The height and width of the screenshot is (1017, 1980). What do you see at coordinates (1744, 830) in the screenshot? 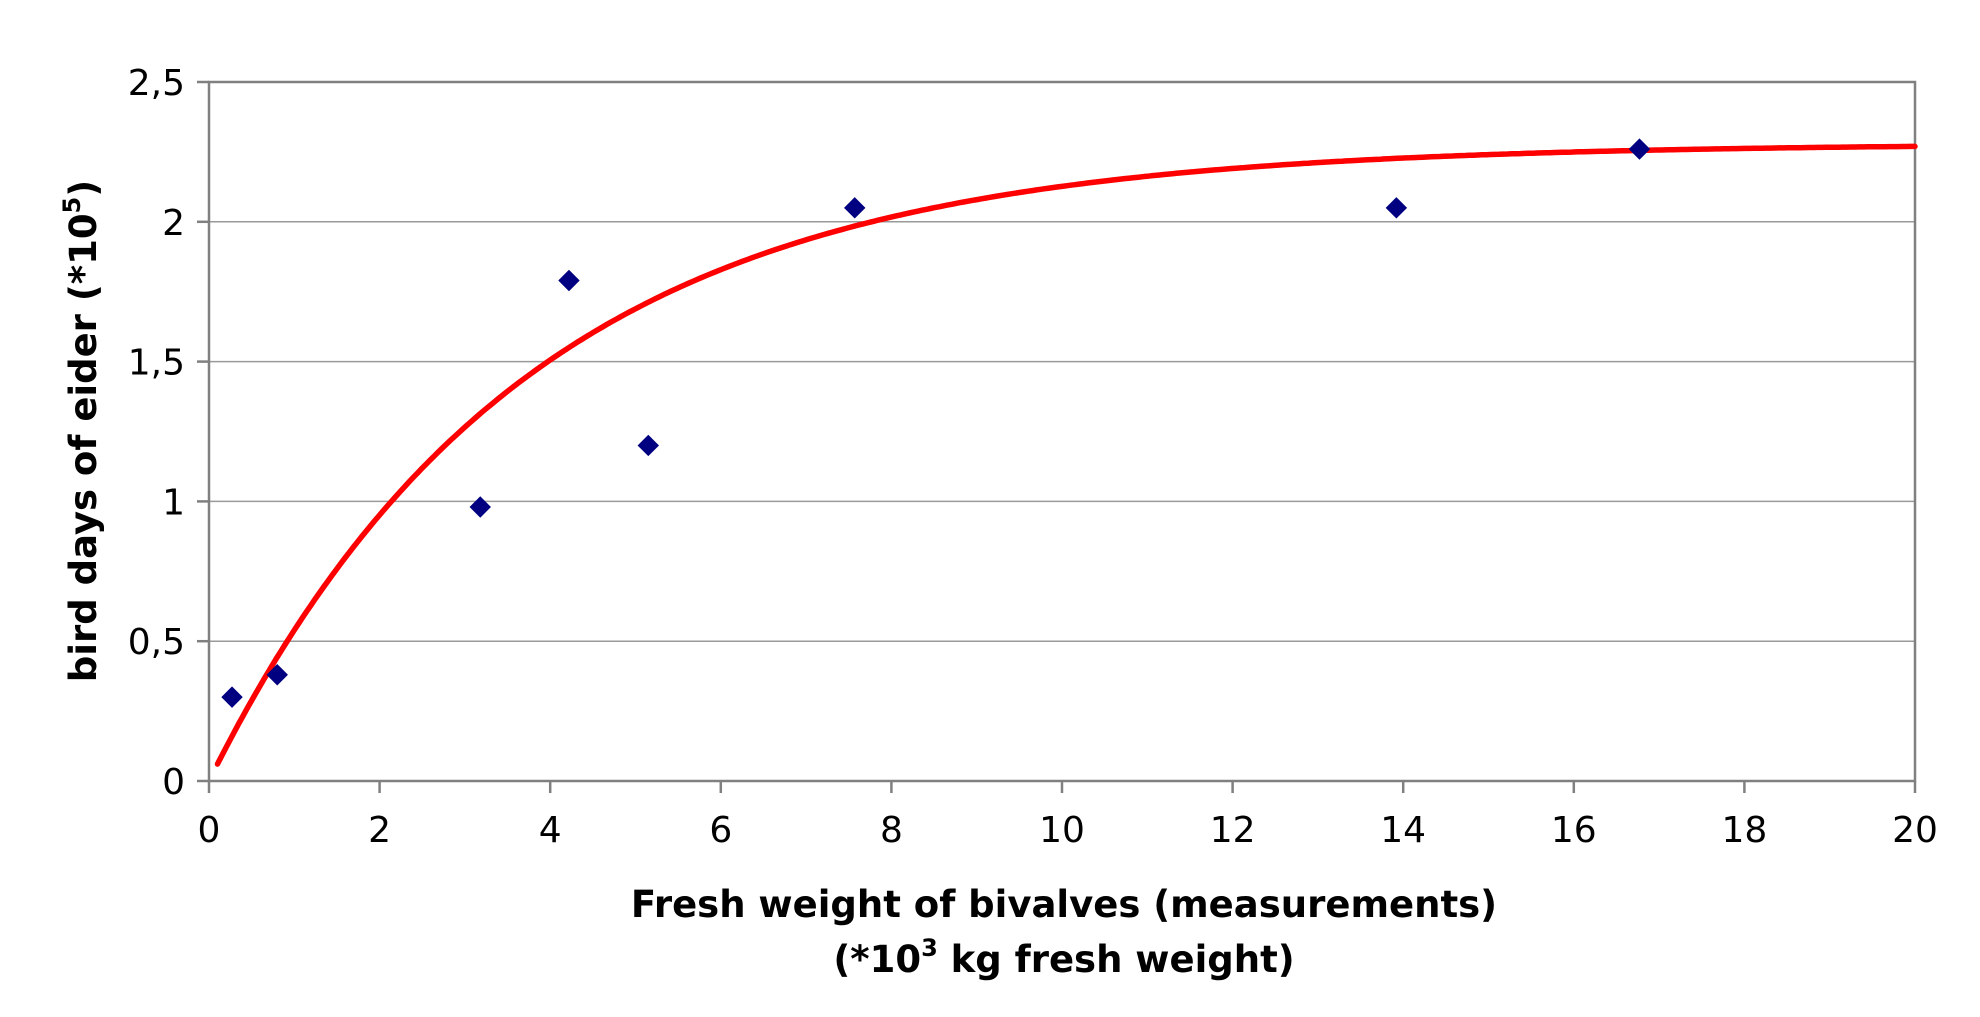
I see `x-tick-label: 18` at bounding box center [1744, 830].